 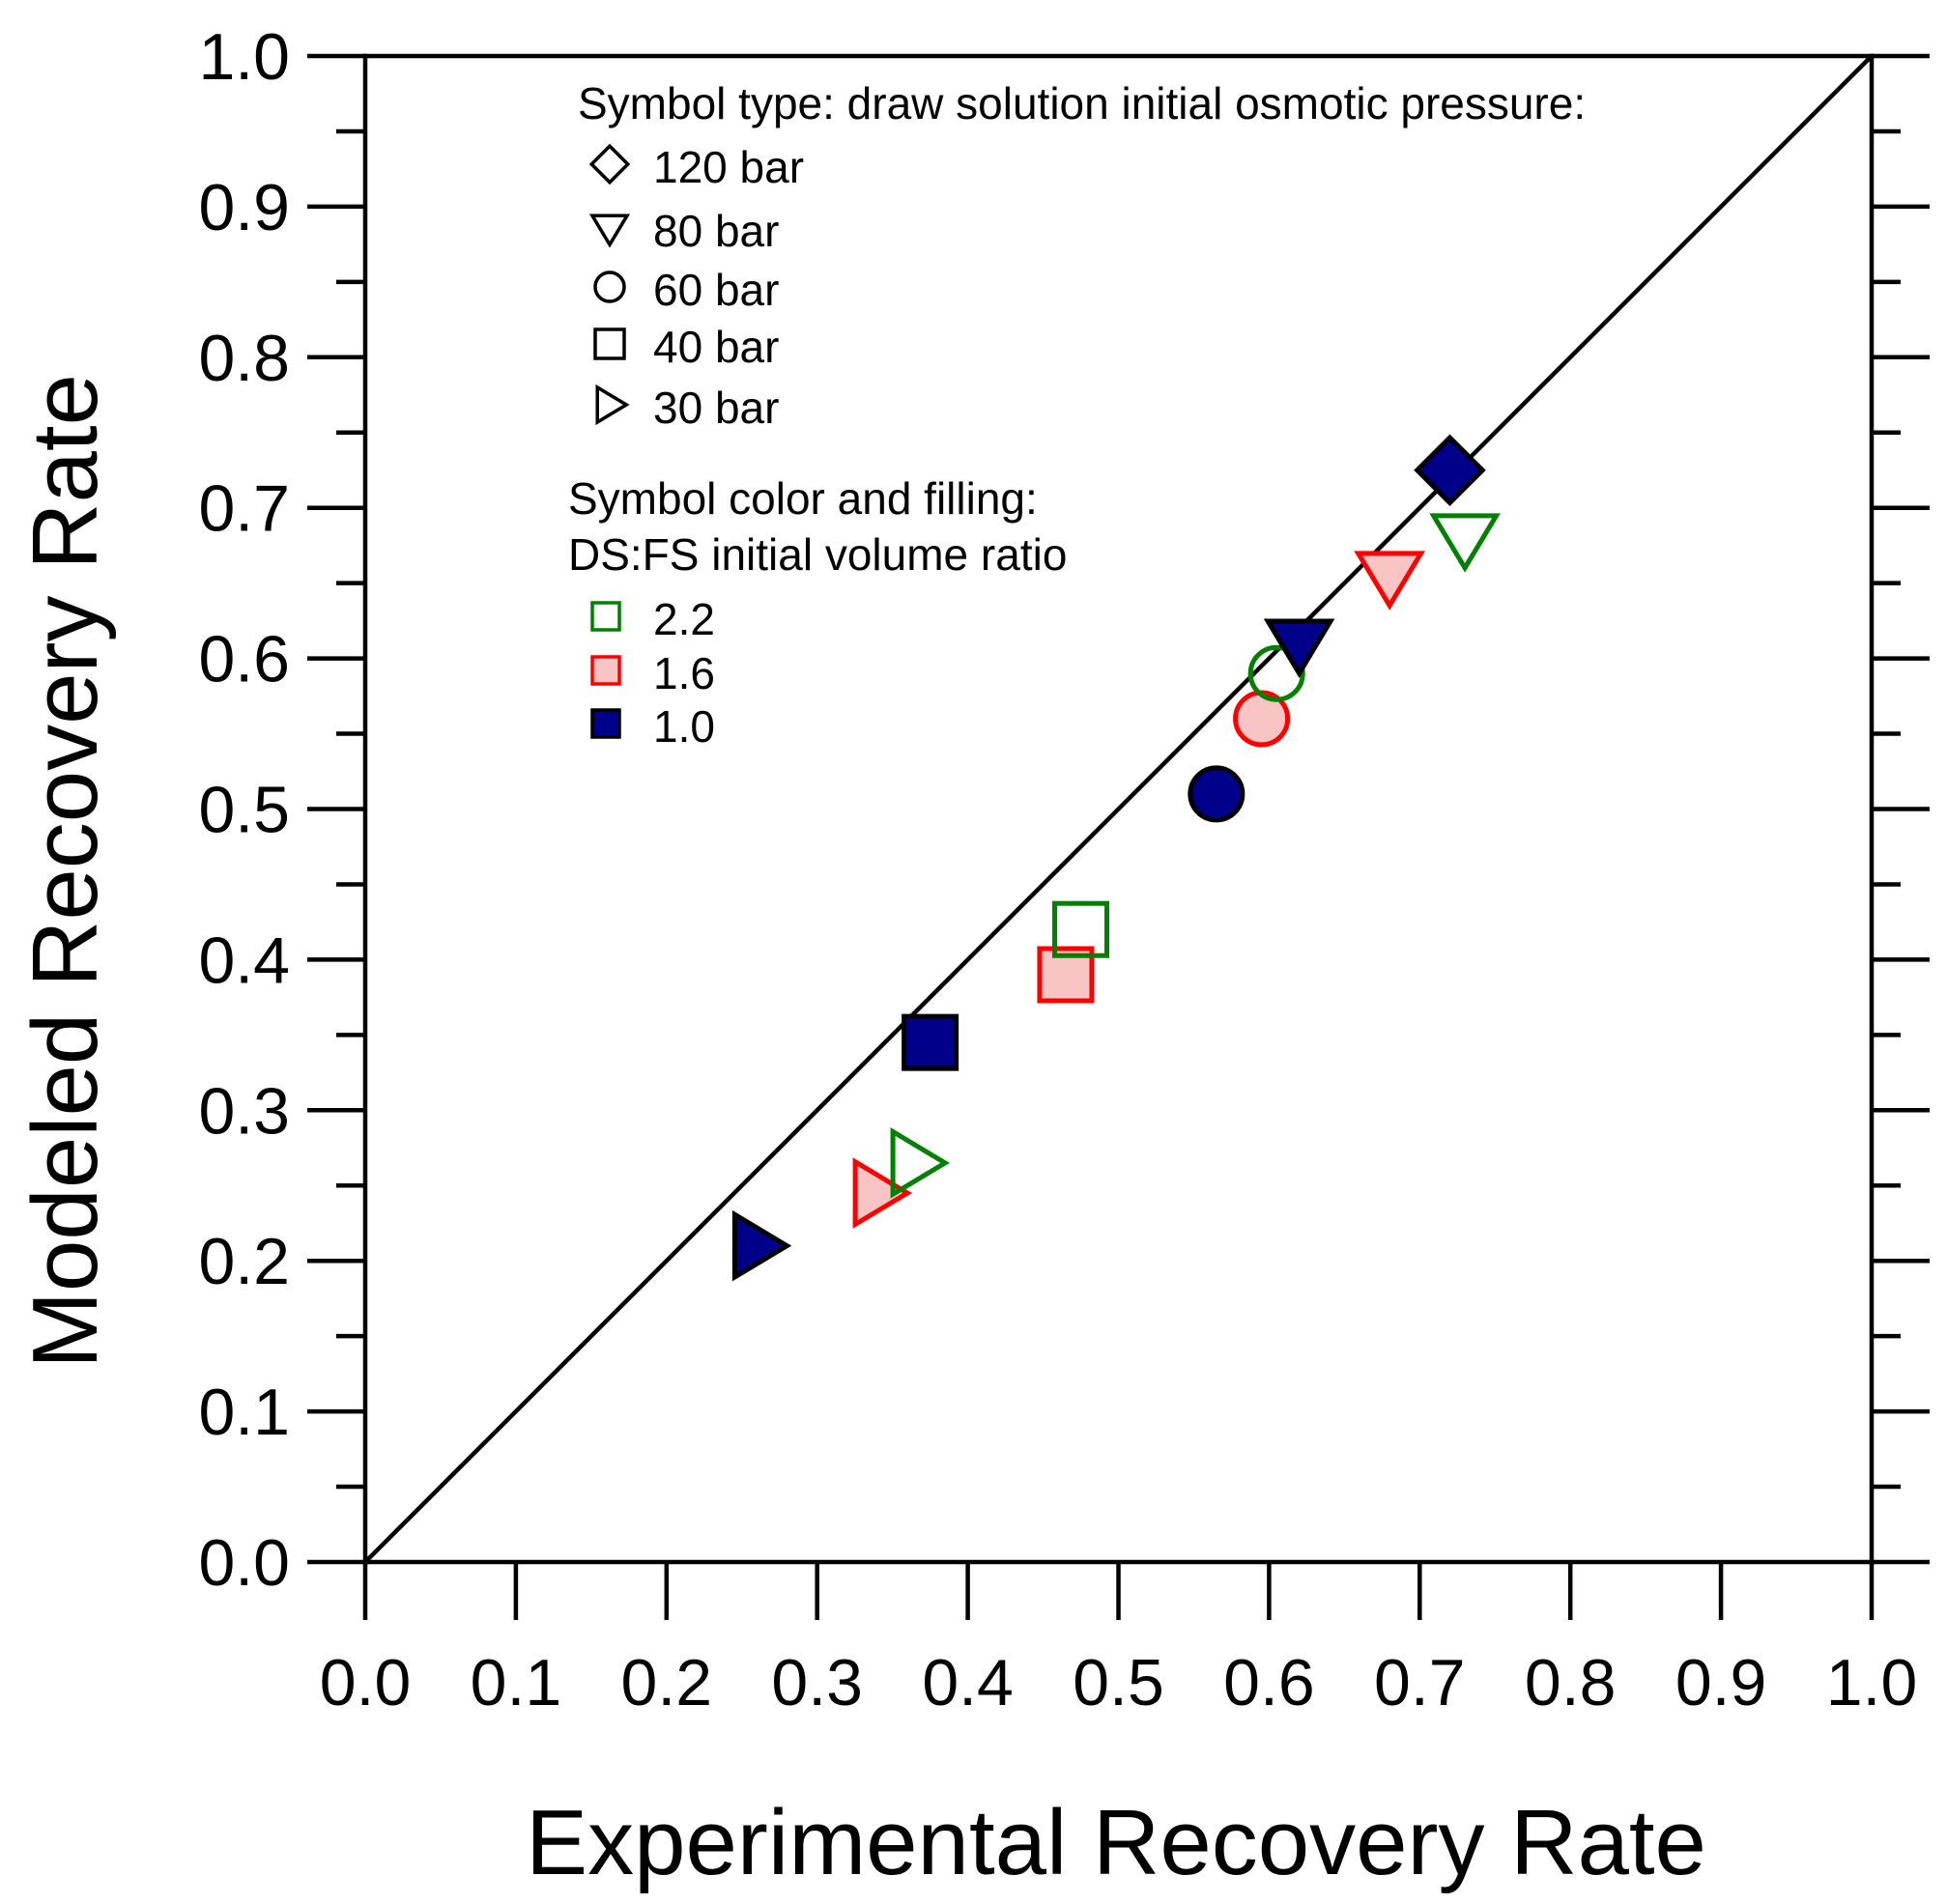 I want to click on legend-color-title-line2: DS:FS initial volume ratio, so click(x=817, y=554).